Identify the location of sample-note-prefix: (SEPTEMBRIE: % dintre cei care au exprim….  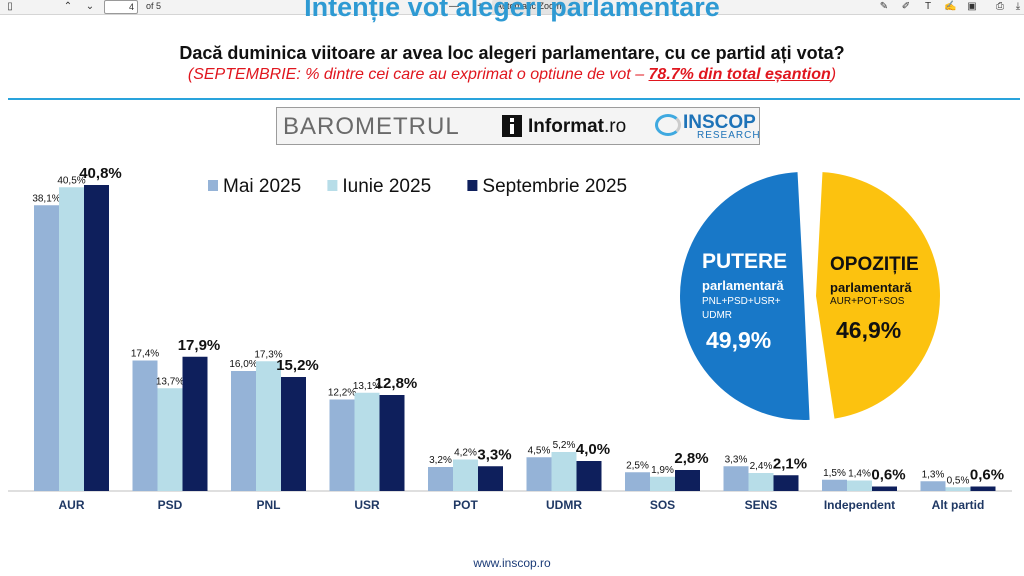
(418, 74).